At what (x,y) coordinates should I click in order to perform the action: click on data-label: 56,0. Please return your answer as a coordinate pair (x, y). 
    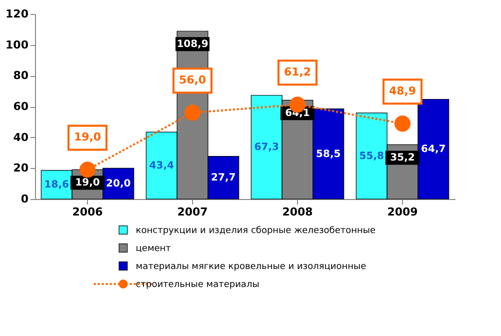
    Looking at the image, I should click on (192, 80).